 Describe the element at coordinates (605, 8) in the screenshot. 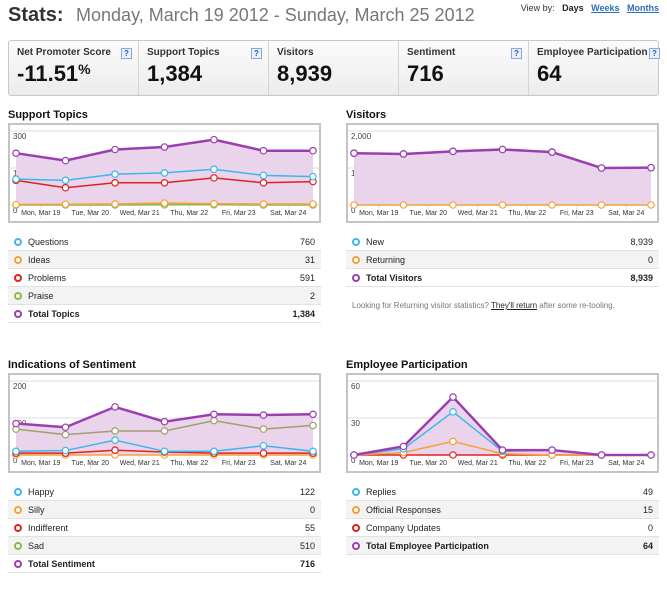

I see `view-by-weeks: Weeks` at that location.